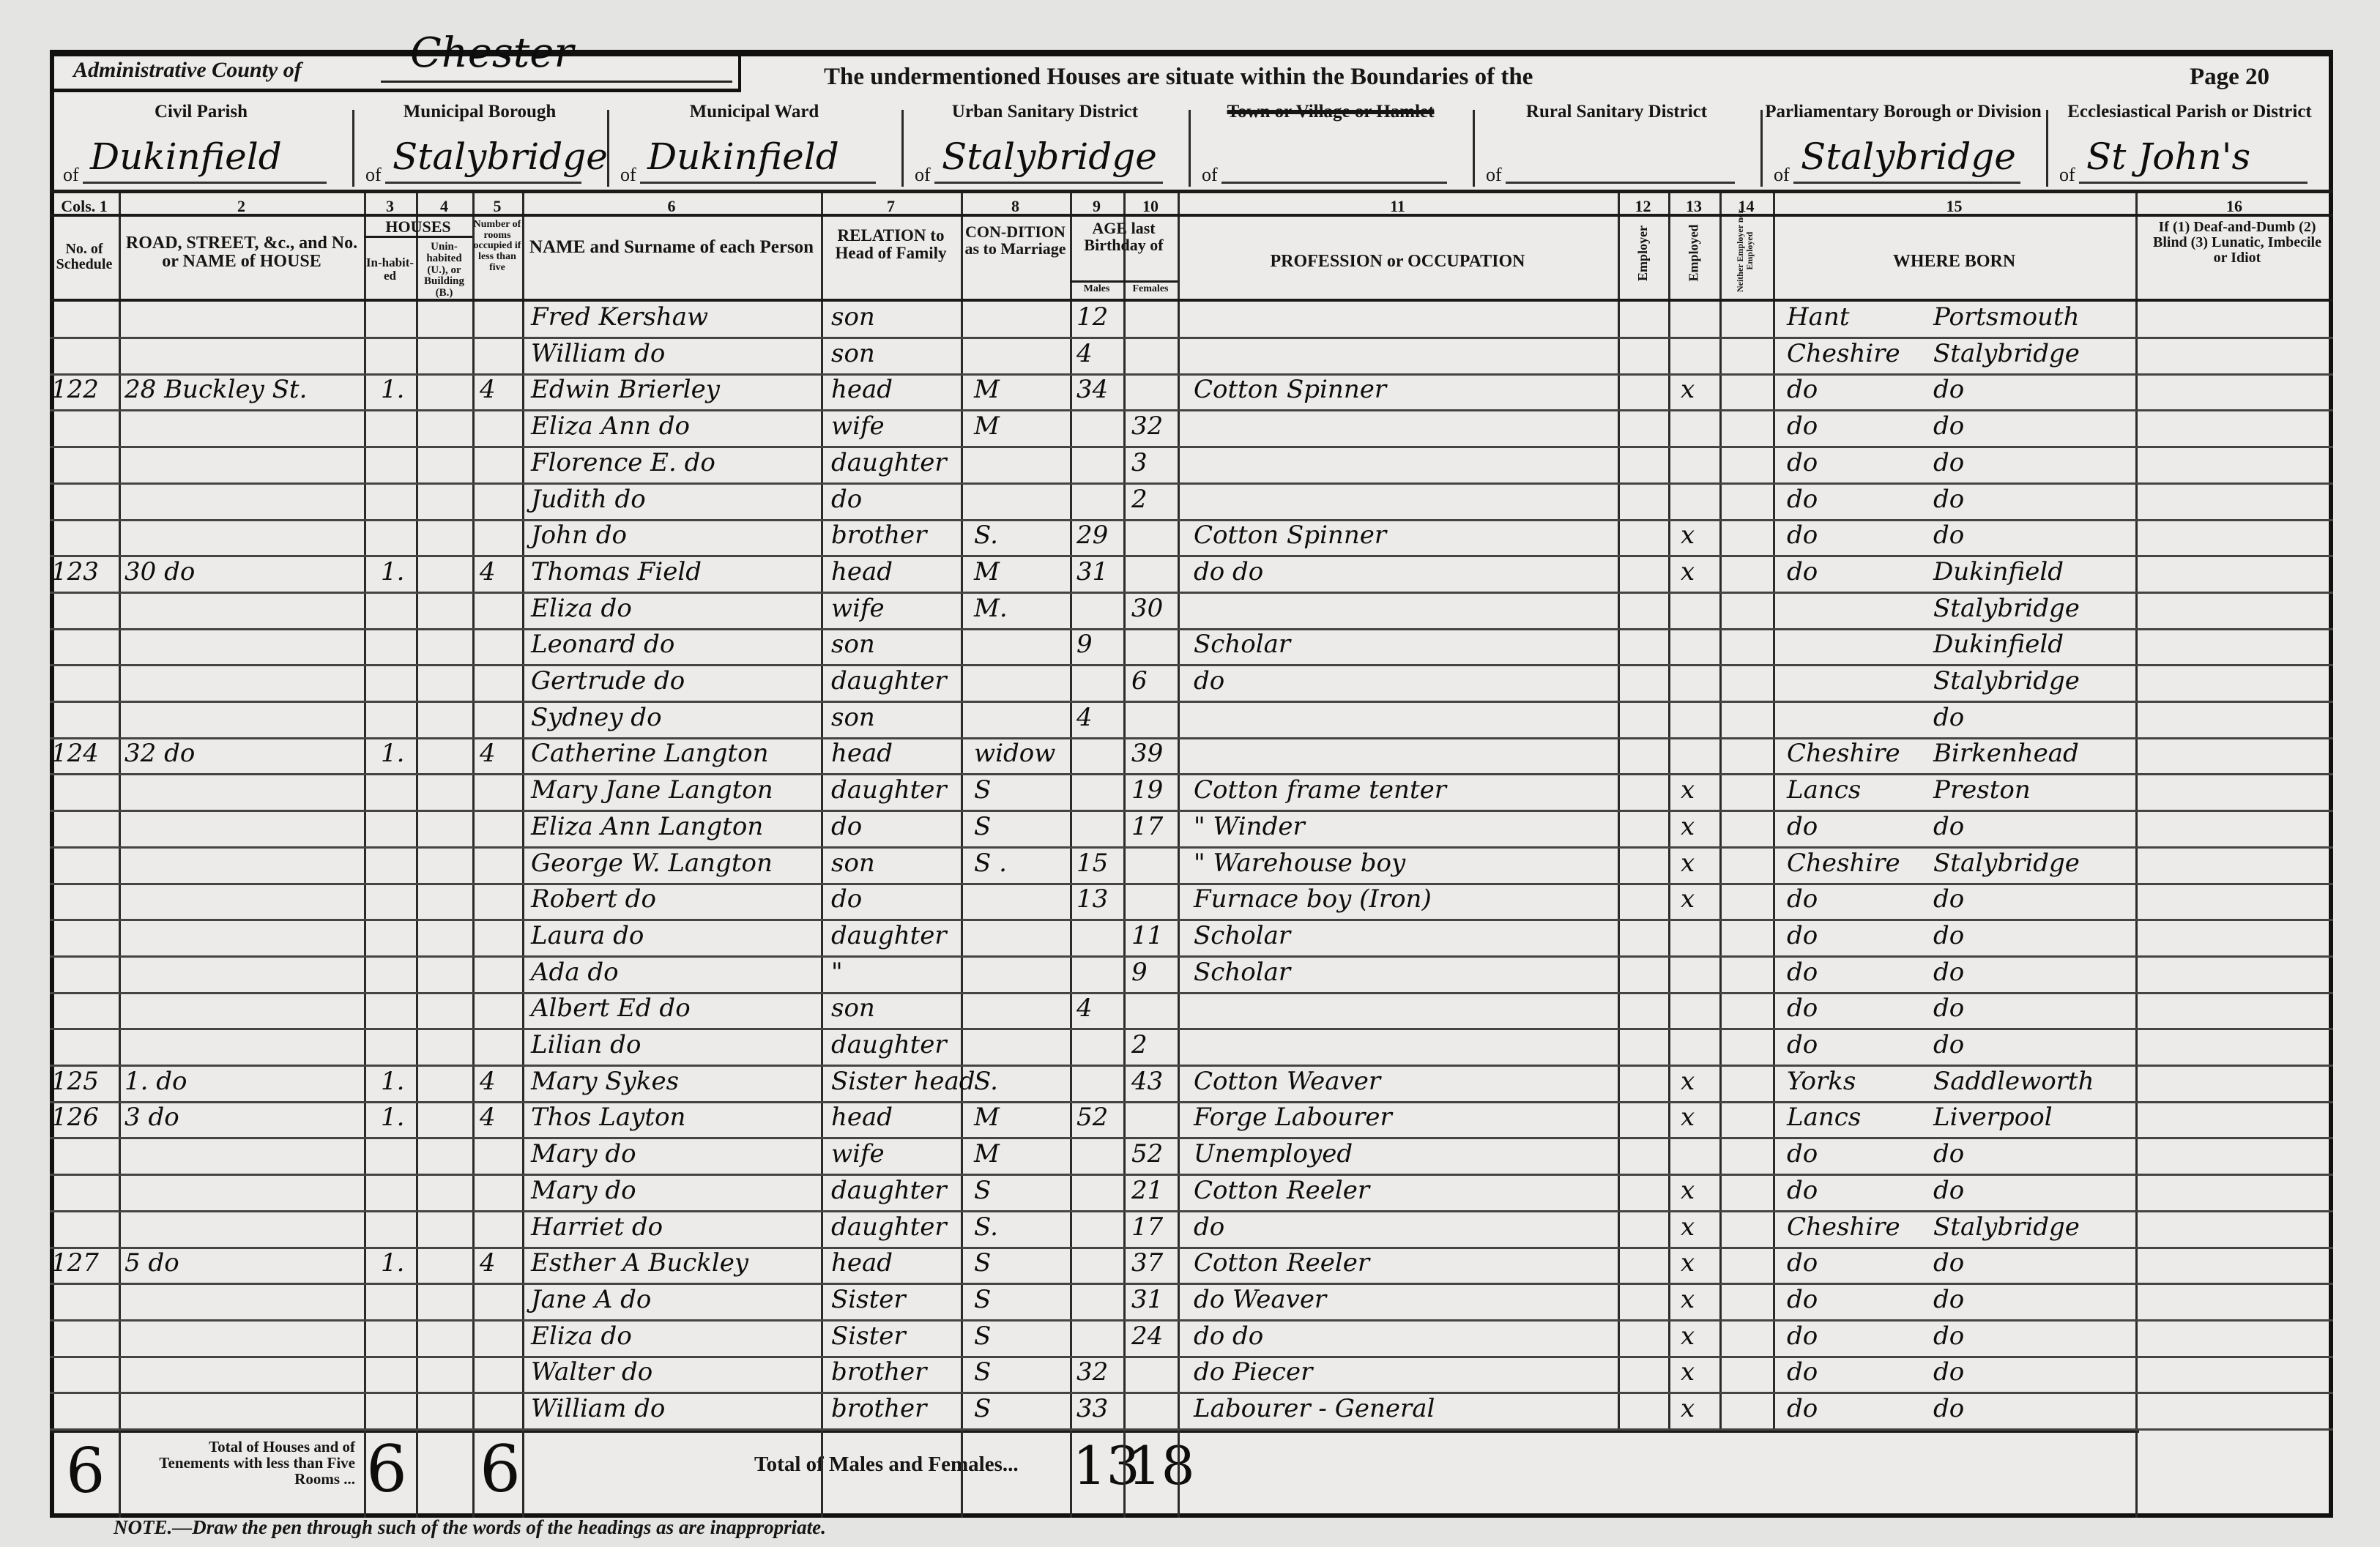 The width and height of the screenshot is (2380, 1547). Describe the element at coordinates (1191, 357) in the screenshot. I see `table-row: William do son 4 Cheshire Stalybridge` at that location.